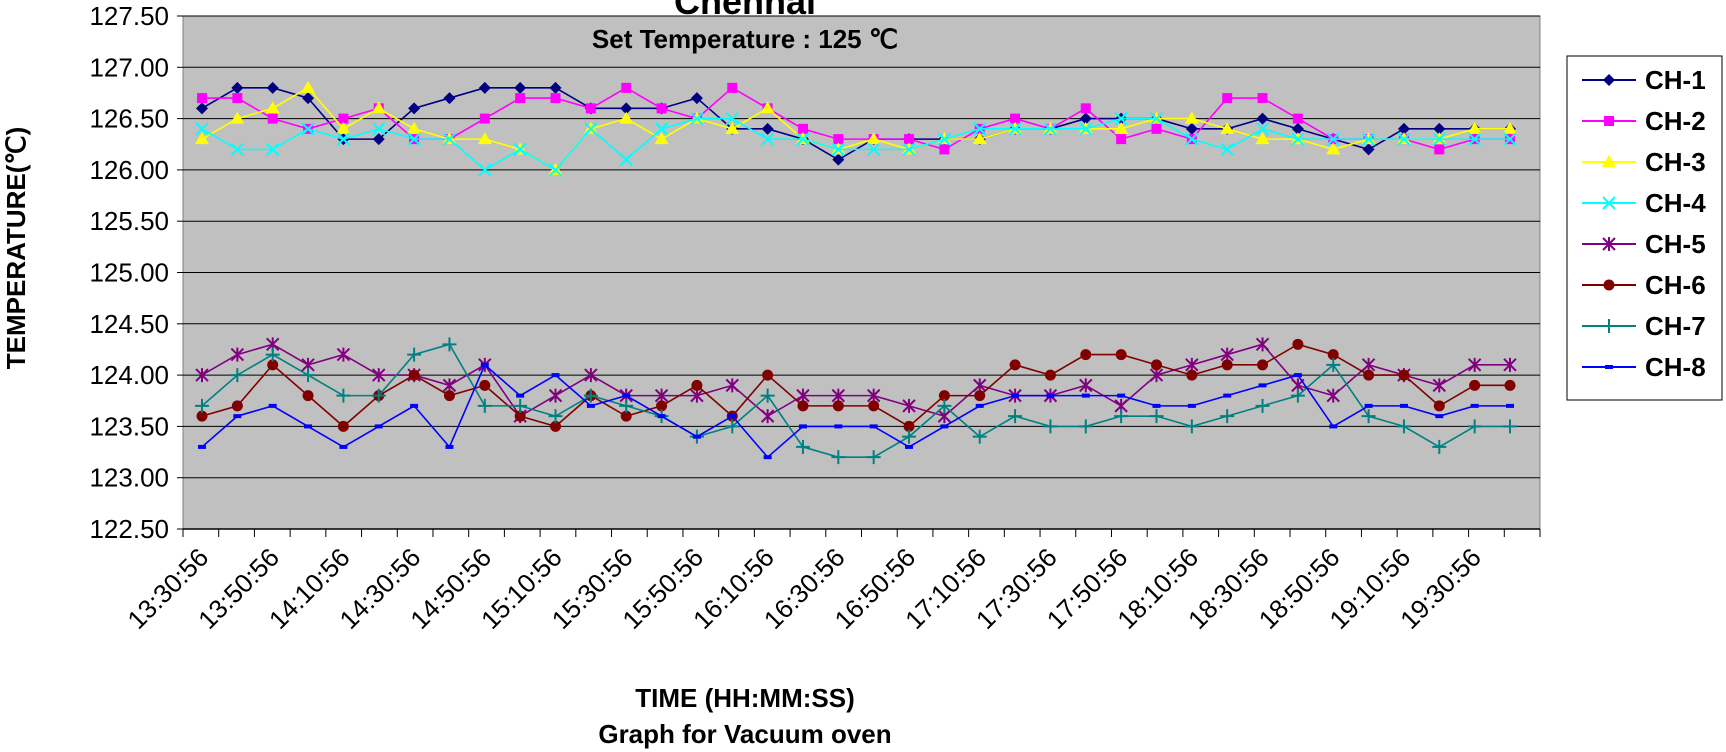 This screenshot has width=1726, height=752. What do you see at coordinates (1644, 121) in the screenshot?
I see `legend-item-ch-2: CH-2` at bounding box center [1644, 121].